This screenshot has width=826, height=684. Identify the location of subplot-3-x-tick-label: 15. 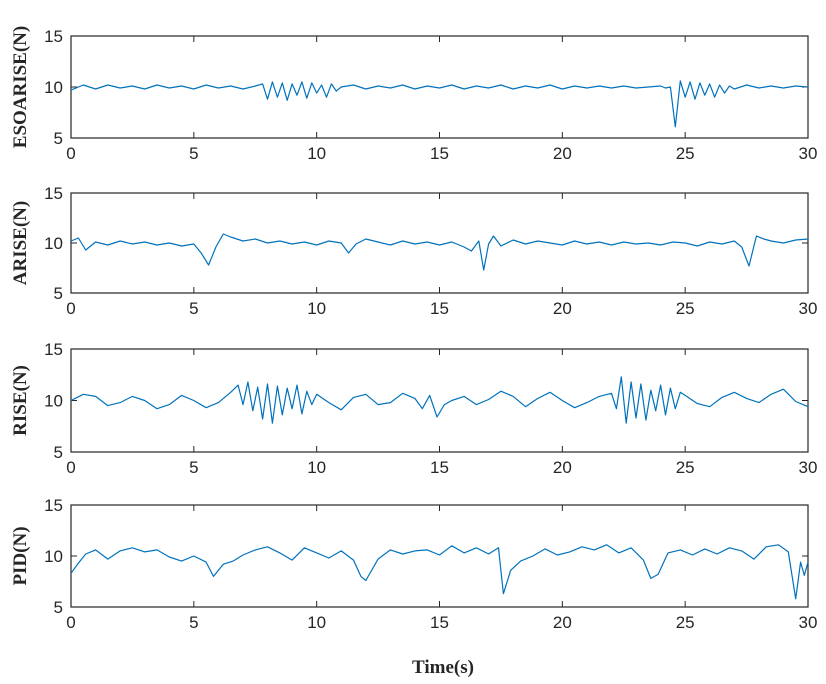
(439, 467).